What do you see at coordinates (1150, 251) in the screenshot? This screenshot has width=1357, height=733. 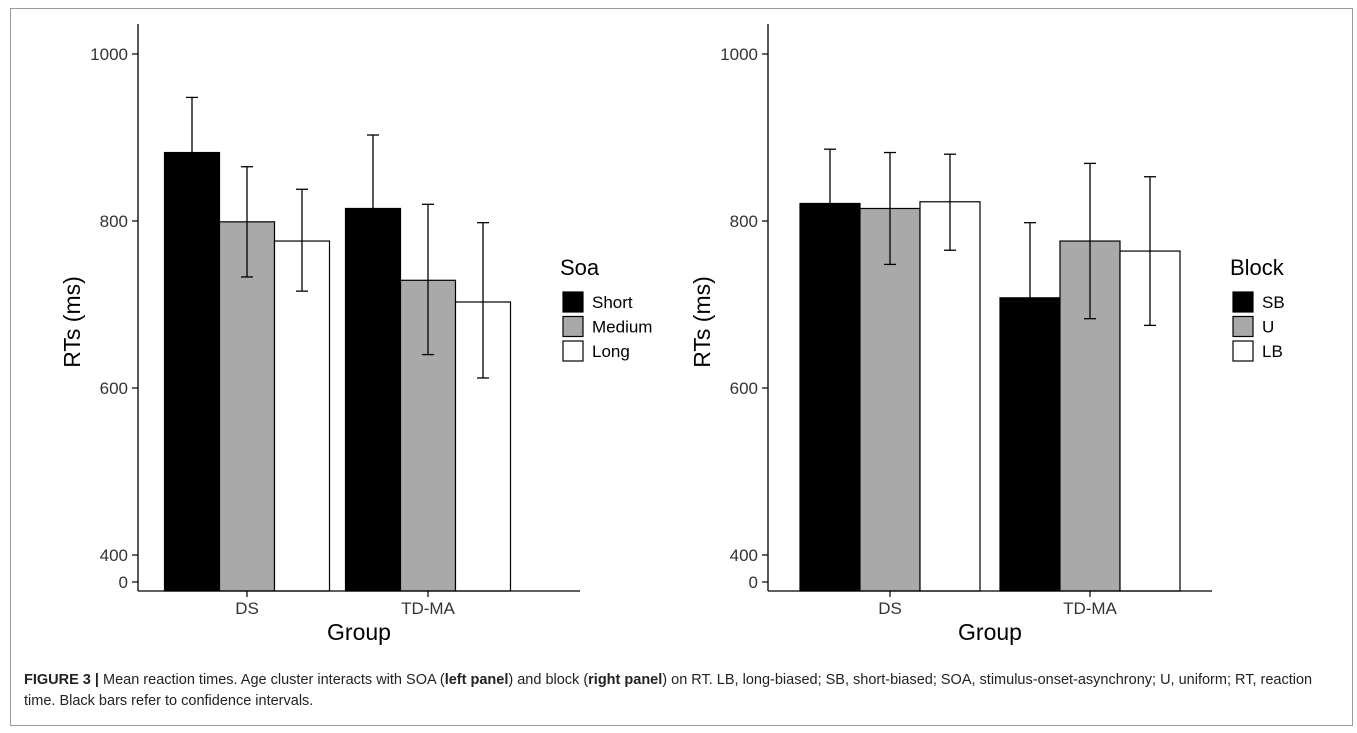 I see `error-bar-lb-td-ma` at bounding box center [1150, 251].